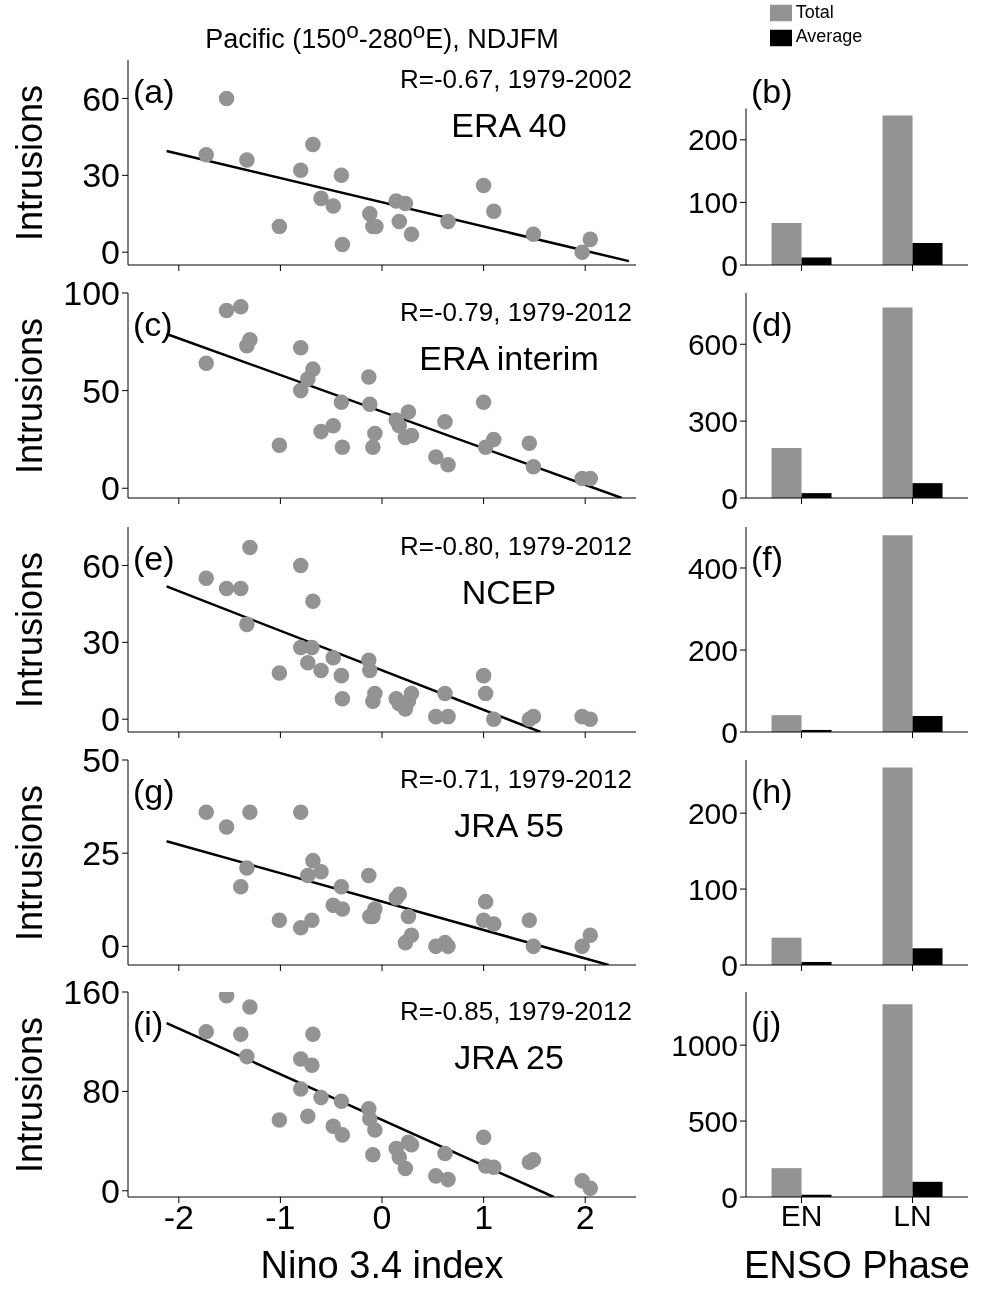 The image size is (982, 1289). I want to click on y-tick-label: 200, so click(712, 650).